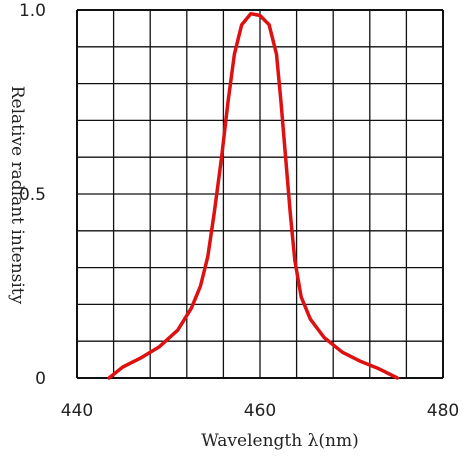 Image resolution: width=465 pixels, height=456 pixels. What do you see at coordinates (279, 441) in the screenshot?
I see `x-axis-title: Wavelength λ(nm)` at bounding box center [279, 441].